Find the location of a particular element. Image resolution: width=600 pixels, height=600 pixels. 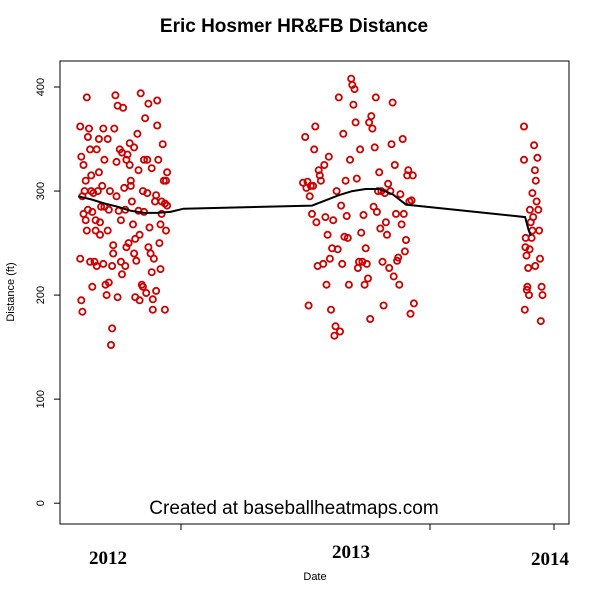

x-year-label: 2012 is located at coordinates (108, 558).